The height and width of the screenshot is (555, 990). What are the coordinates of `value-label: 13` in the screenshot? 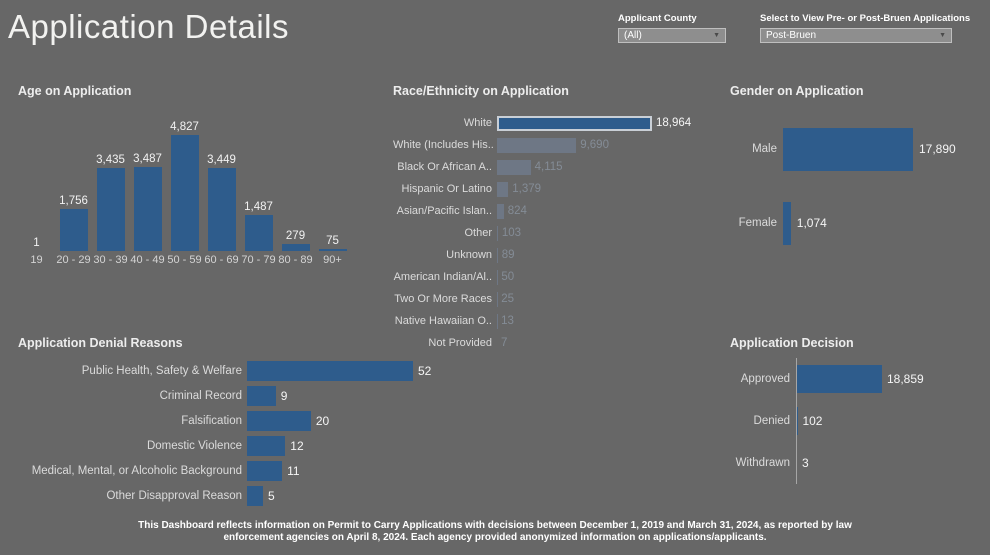 It's located at (507, 321).